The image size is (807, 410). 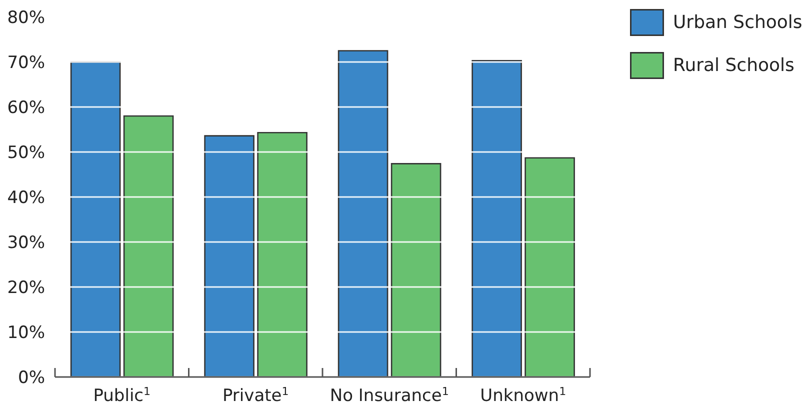 What do you see at coordinates (31, 378) in the screenshot?
I see `y-tick-label: 0%` at bounding box center [31, 378].